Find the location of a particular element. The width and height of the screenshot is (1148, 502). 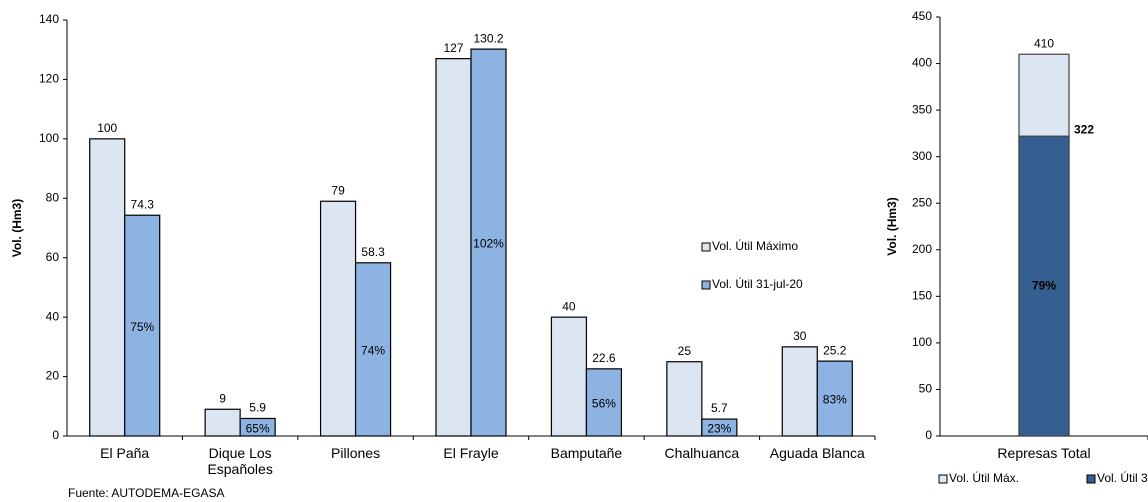

legend-label: Vol. Útil Máximo is located at coordinates (755, 245).